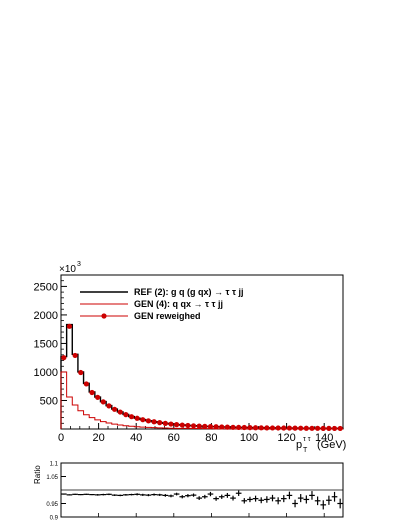  I want to click on x-tick-label: 80, so click(211, 438).